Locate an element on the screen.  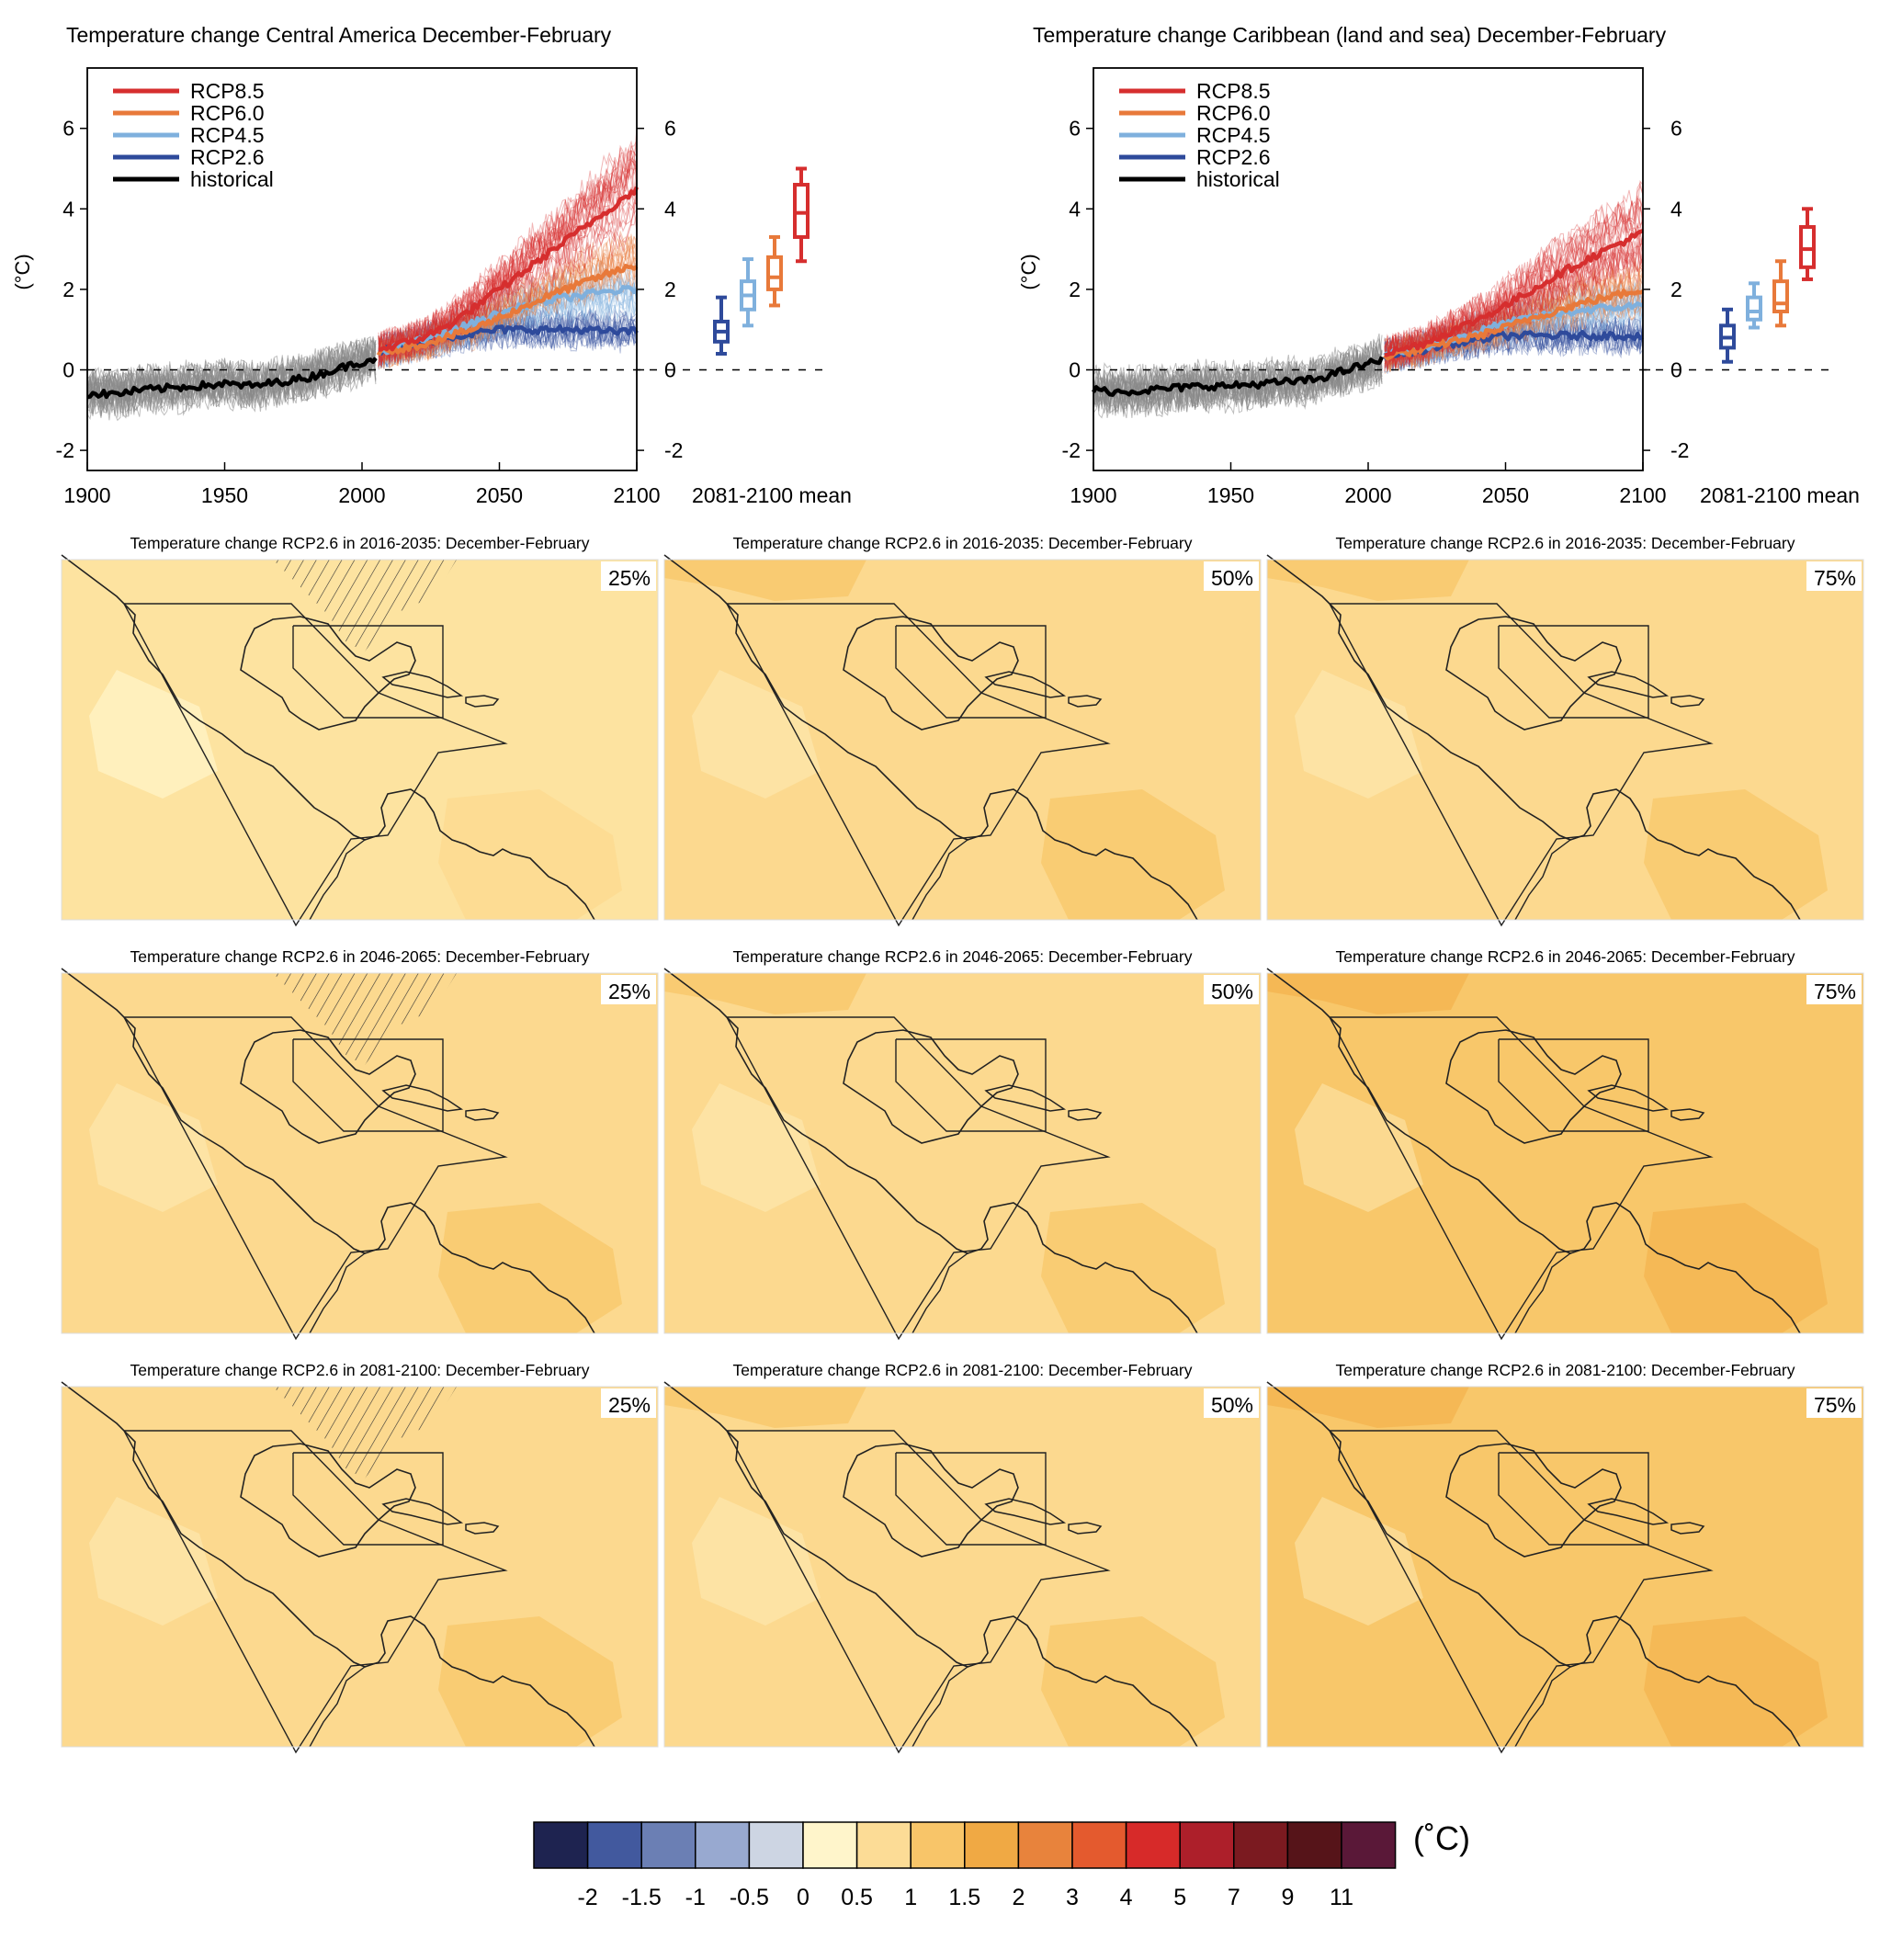
y-tick-label-left: -2 is located at coordinates (1071, 450).